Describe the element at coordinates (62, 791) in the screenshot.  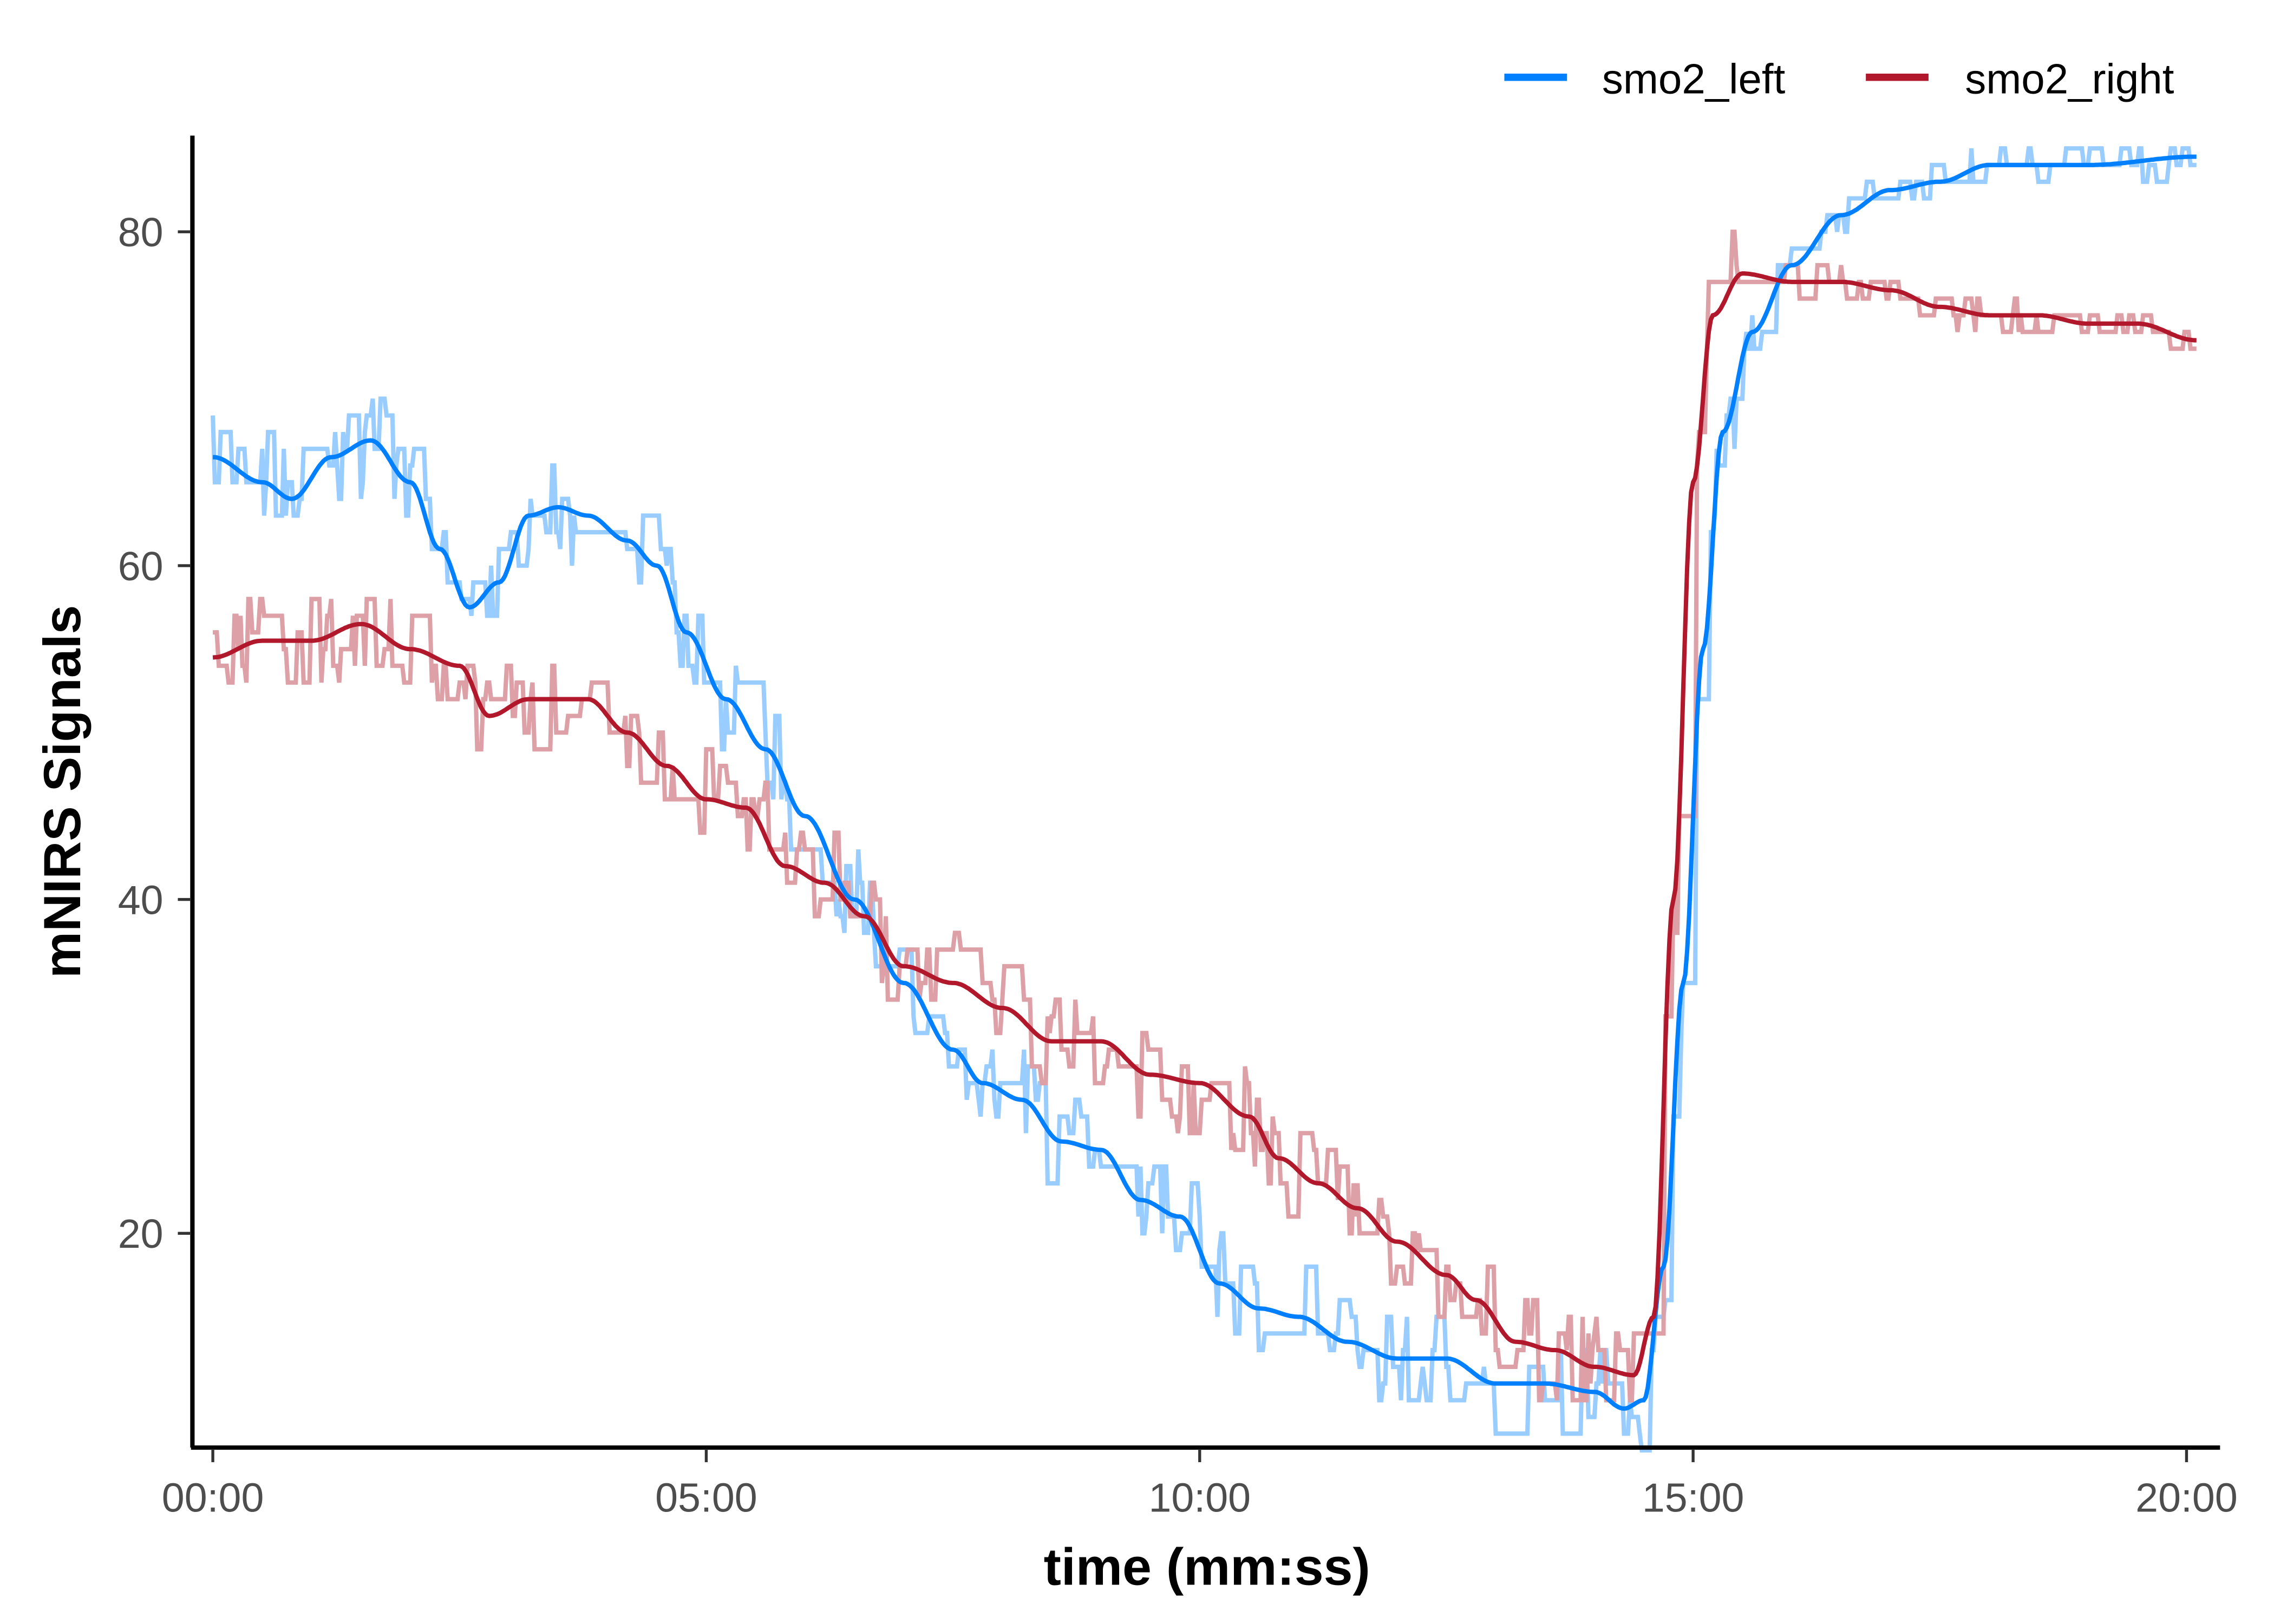
I see `y-axis-title: mNIRS Signals` at that location.